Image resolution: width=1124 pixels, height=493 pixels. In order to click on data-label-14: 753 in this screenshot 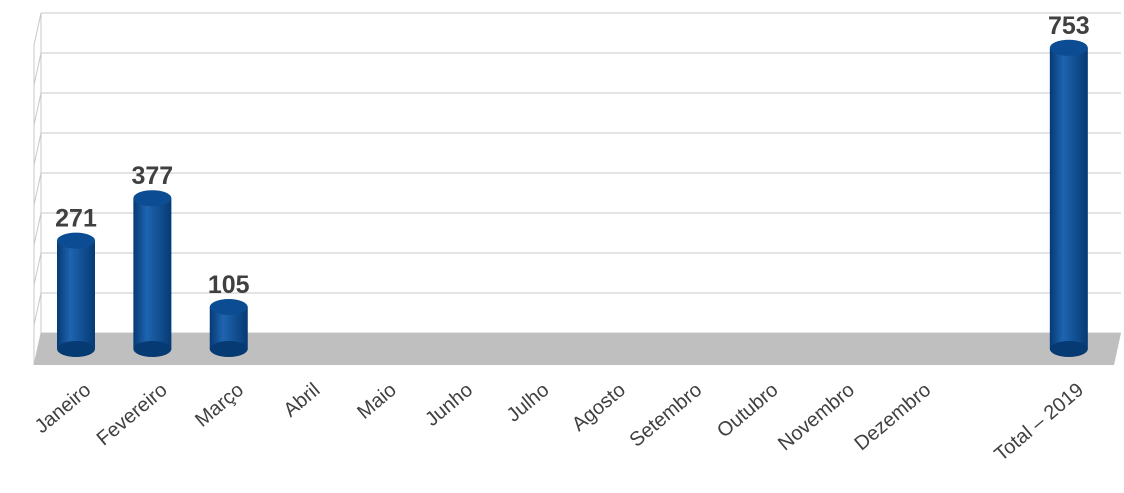, I will do `click(1069, 26)`.